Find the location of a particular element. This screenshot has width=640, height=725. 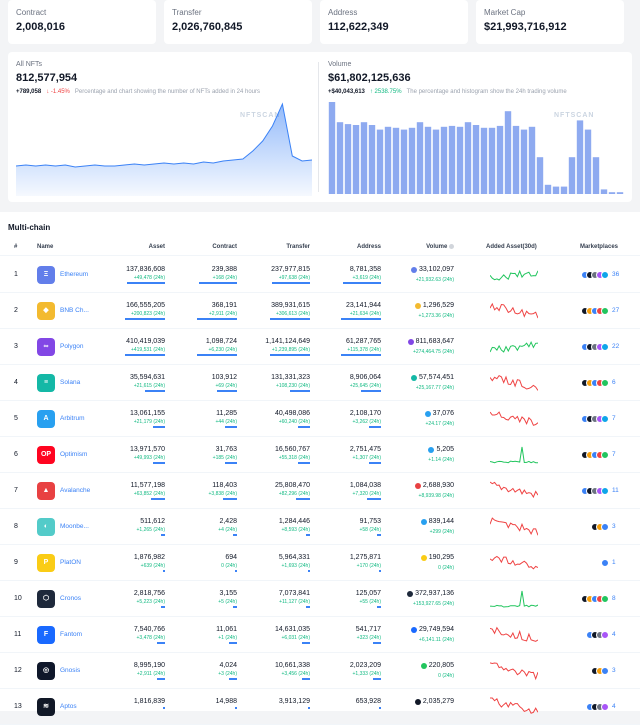

chain-name-link: PlatON is located at coordinates (70, 562).